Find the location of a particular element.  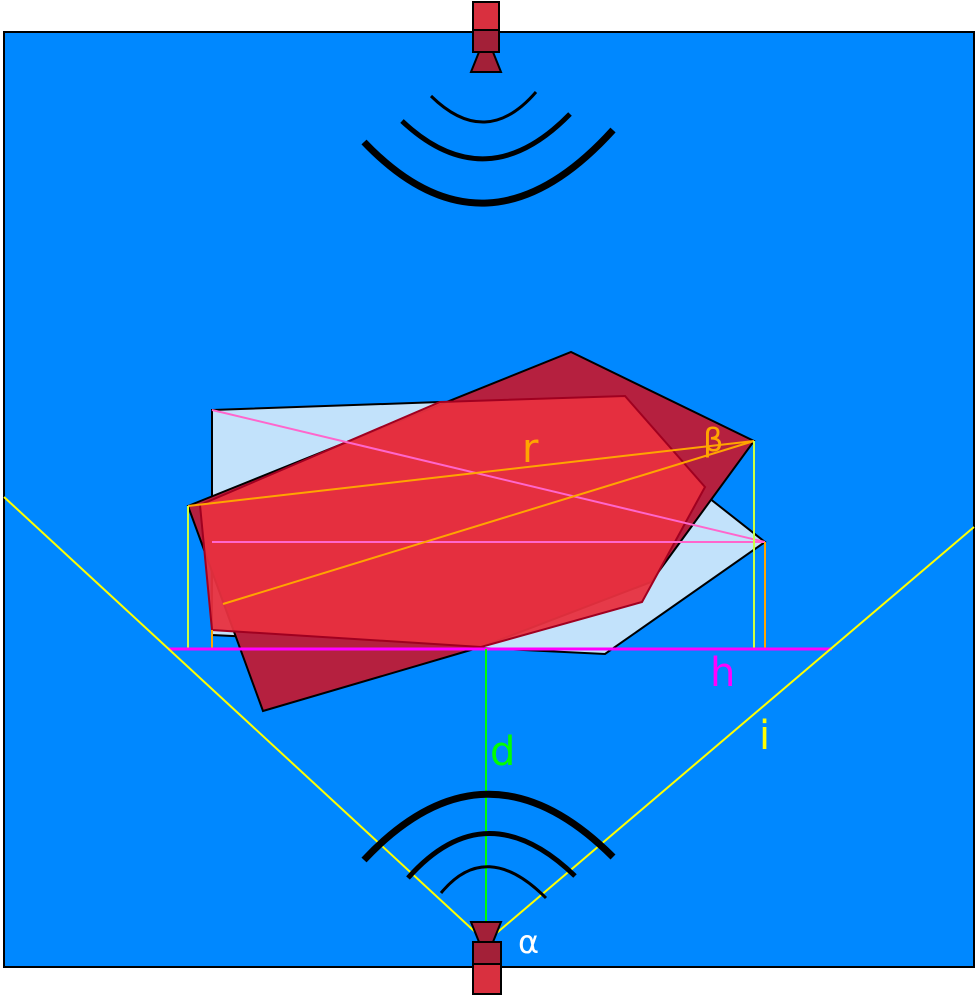

r-lines is located at coordinates (471, 522).